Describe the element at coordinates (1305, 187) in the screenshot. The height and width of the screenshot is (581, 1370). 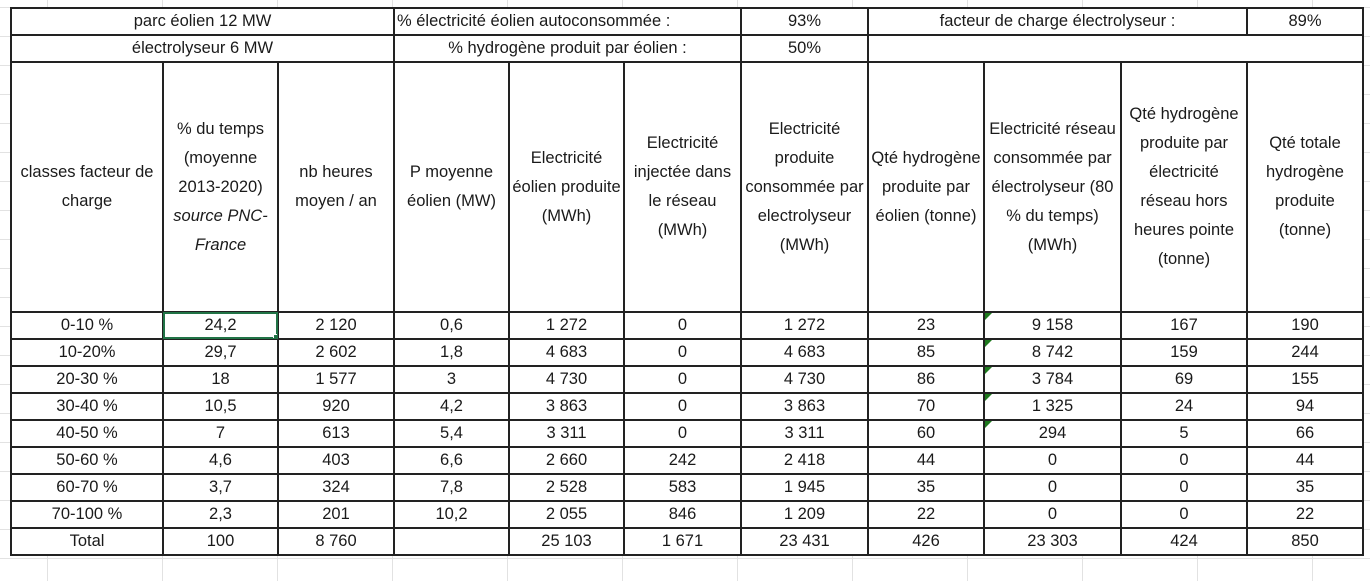
I see `header-h2-total: Qté totale hydrogène produite (tonne)` at that location.